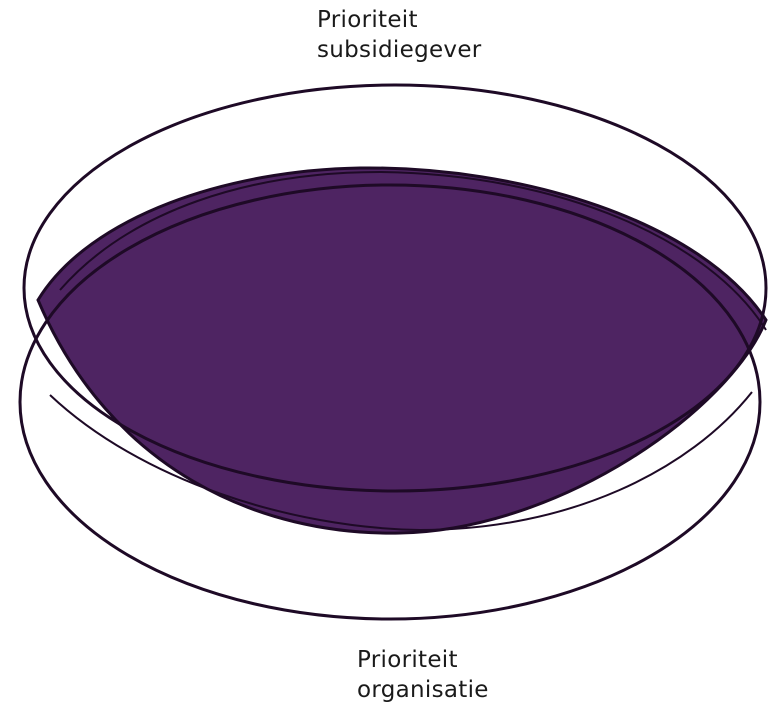 This screenshot has width=768, height=719. Describe the element at coordinates (399, 35) in the screenshot. I see `label-subsidiegever: Prioriteit subsidiegever` at that location.